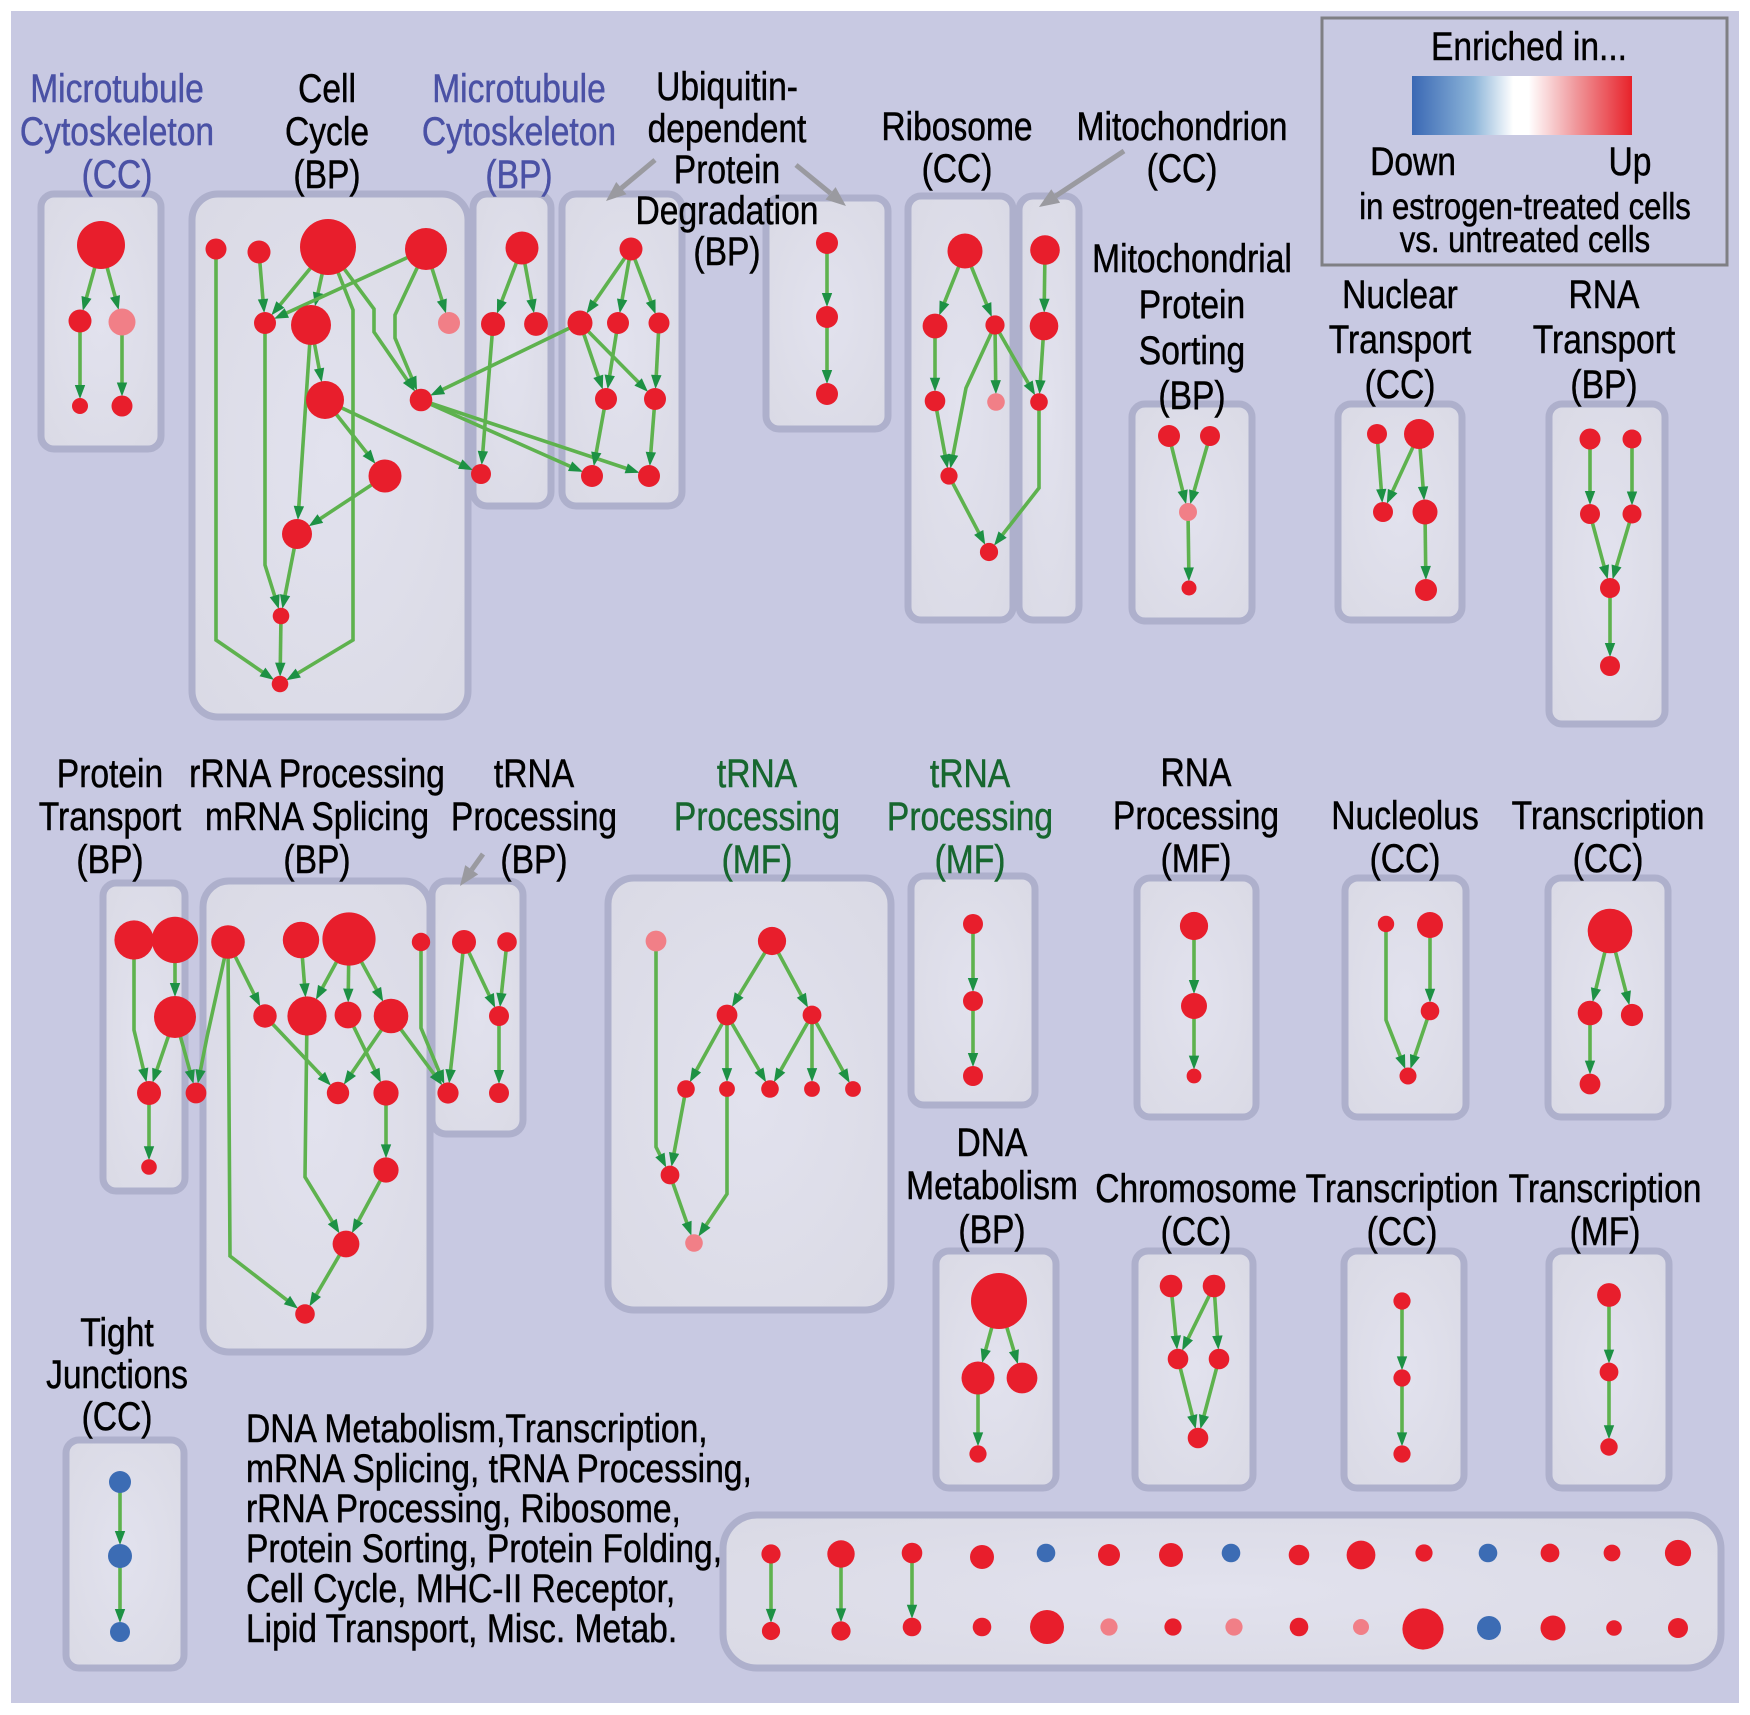  What do you see at coordinates (484, 1548) in the screenshot?
I see `svg-text:Protein Sorting, Protein Foldi: Protein Sorting, Protein Folding,` at bounding box center [484, 1548].